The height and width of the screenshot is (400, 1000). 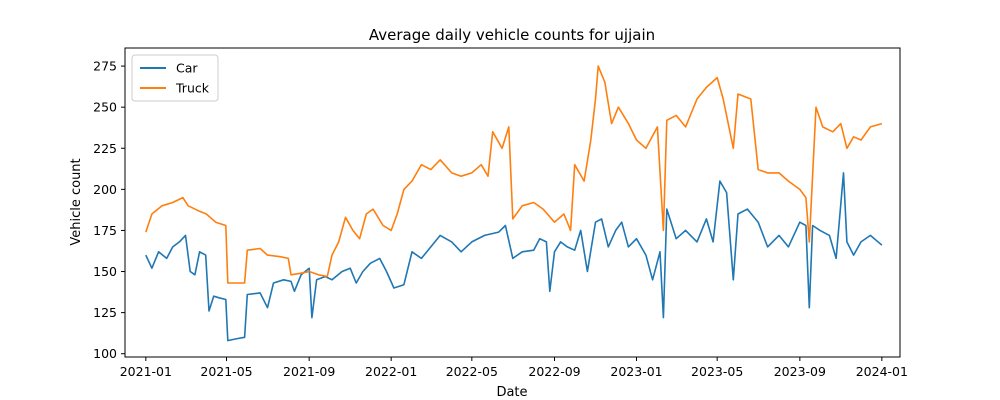 What do you see at coordinates (512, 35) in the screenshot?
I see `chart-title: Average daily vehicle counts for ujjain` at bounding box center [512, 35].